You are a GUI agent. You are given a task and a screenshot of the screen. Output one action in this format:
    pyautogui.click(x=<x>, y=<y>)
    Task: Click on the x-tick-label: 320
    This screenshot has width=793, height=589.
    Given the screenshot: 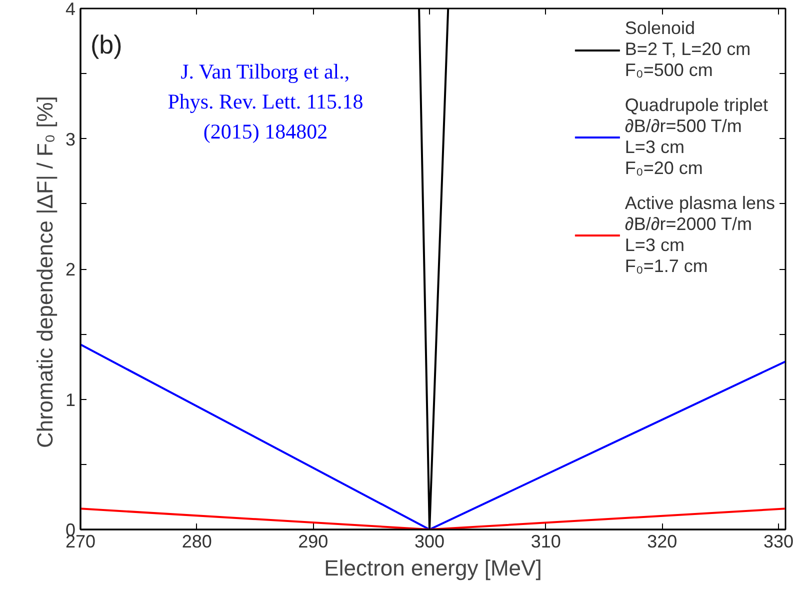 What is the action you would take?
    pyautogui.click(x=662, y=542)
    